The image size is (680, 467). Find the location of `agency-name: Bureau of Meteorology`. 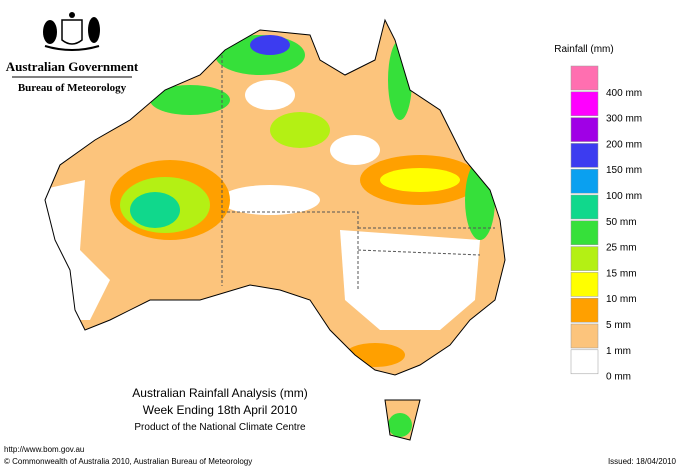

agency-name: Bureau of Meteorology is located at coordinates (72, 88).